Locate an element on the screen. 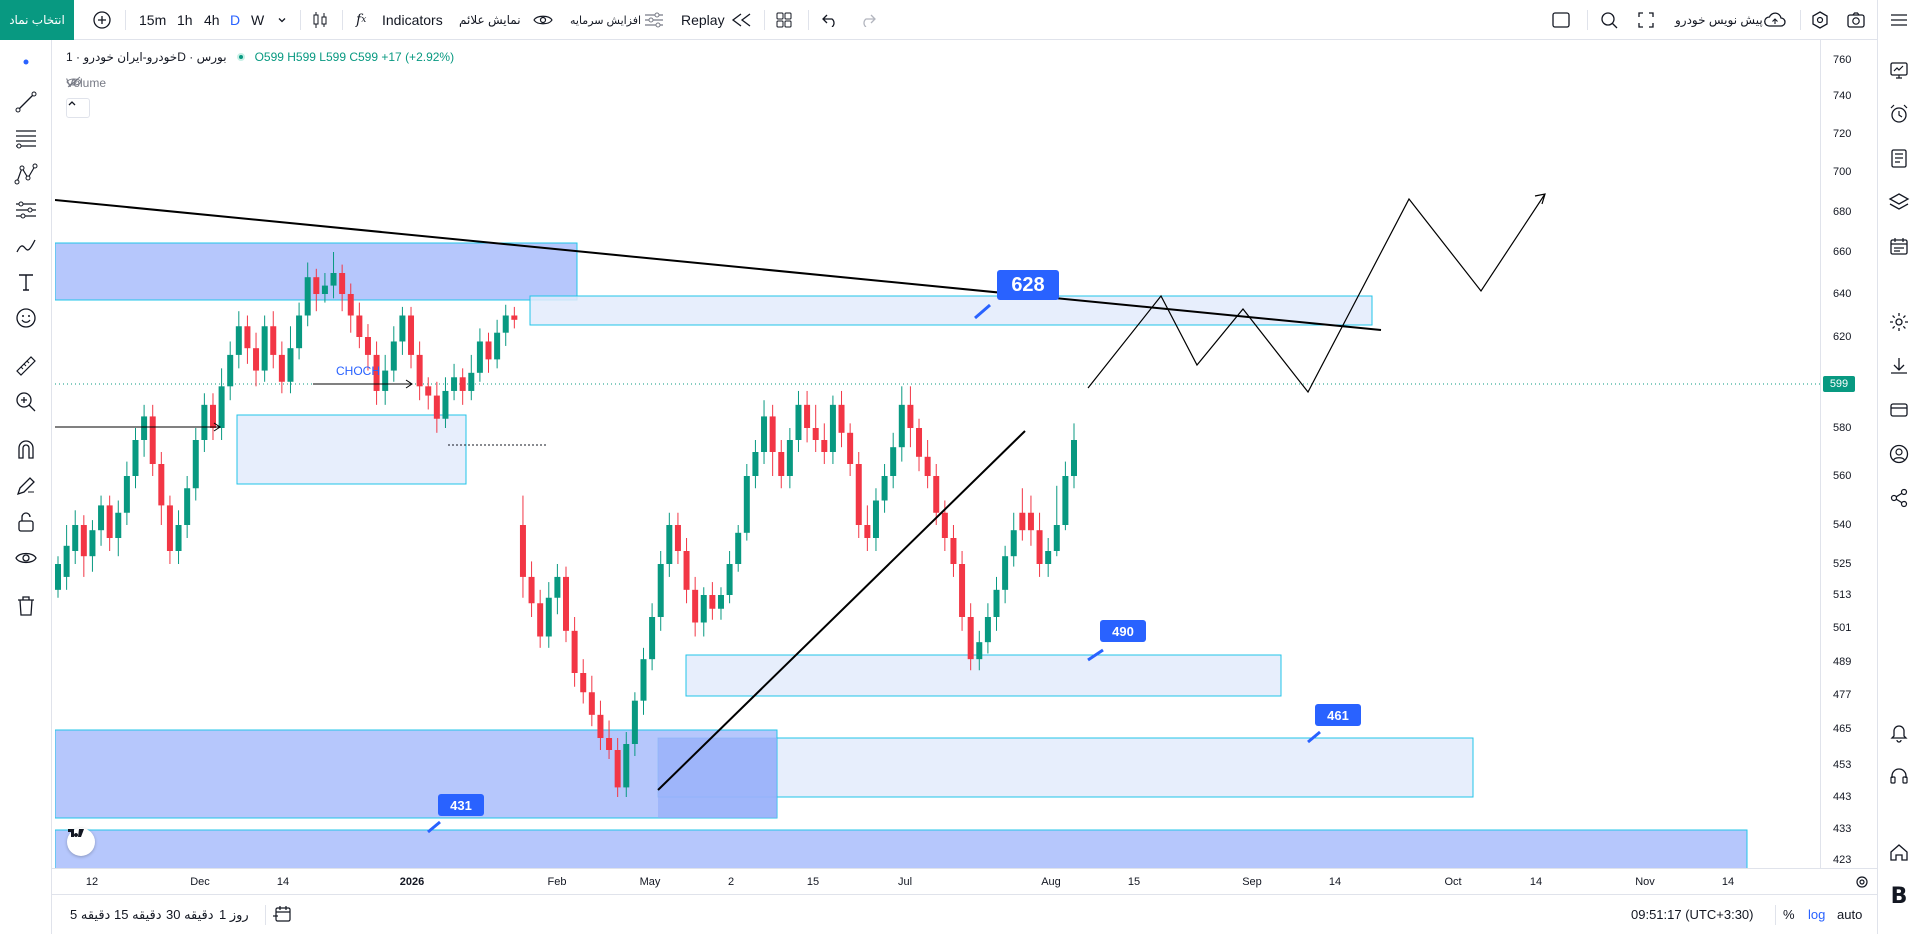 This screenshot has height=934, width=1919. capital-increase-button: افزایش سرمایه is located at coordinates (606, 20).